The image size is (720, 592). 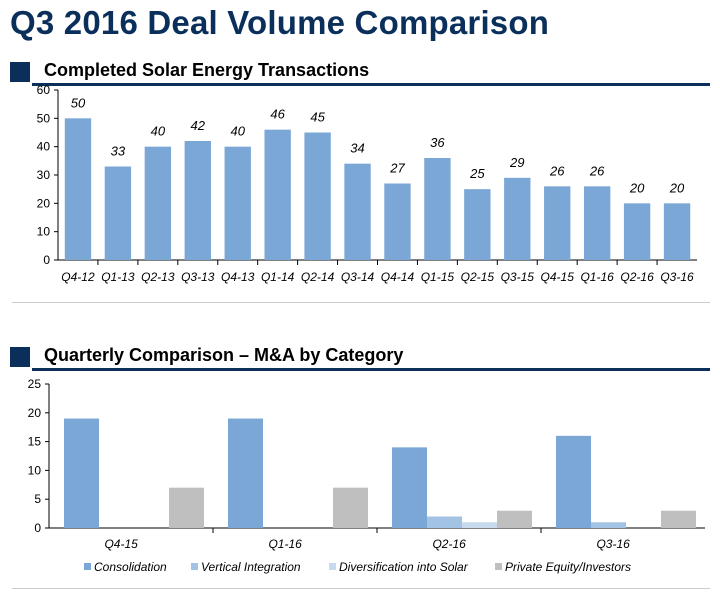 I want to click on legend-label: Vertical Integration, so click(x=251, y=567).